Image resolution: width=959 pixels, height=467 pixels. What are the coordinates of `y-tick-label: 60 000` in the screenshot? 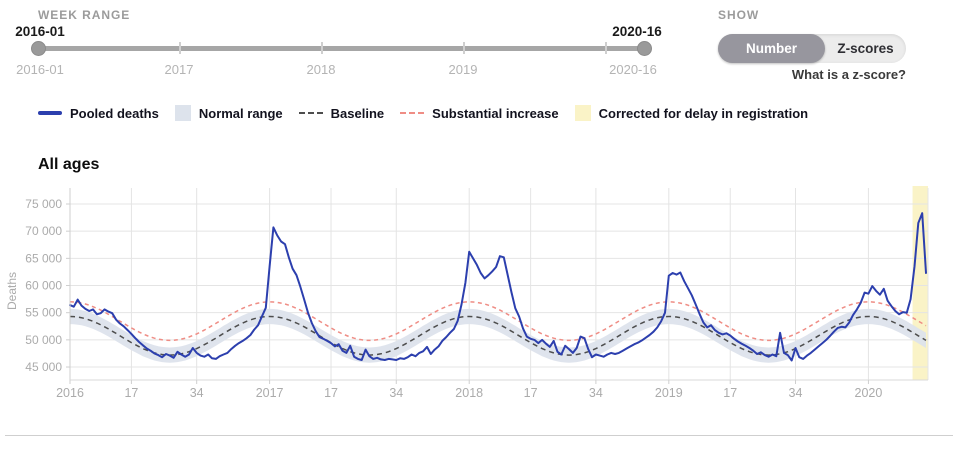 It's located at (43, 286).